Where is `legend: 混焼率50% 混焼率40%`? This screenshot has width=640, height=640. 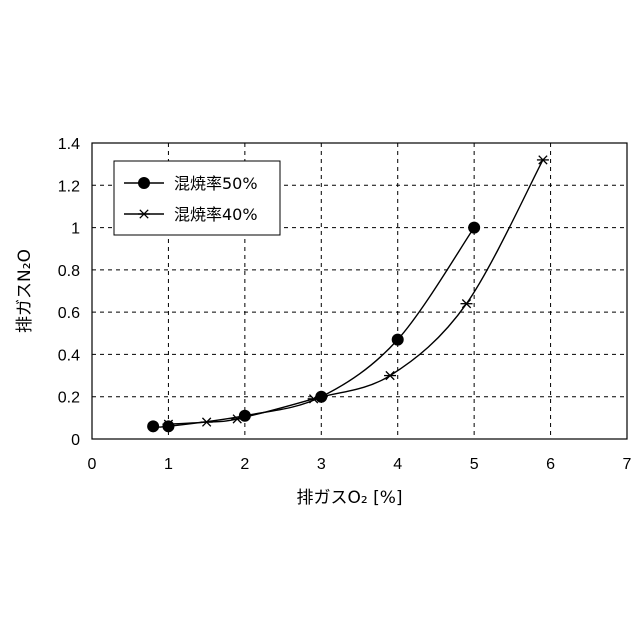
legend: 混焼率50% 混焼率40% is located at coordinates (197, 198).